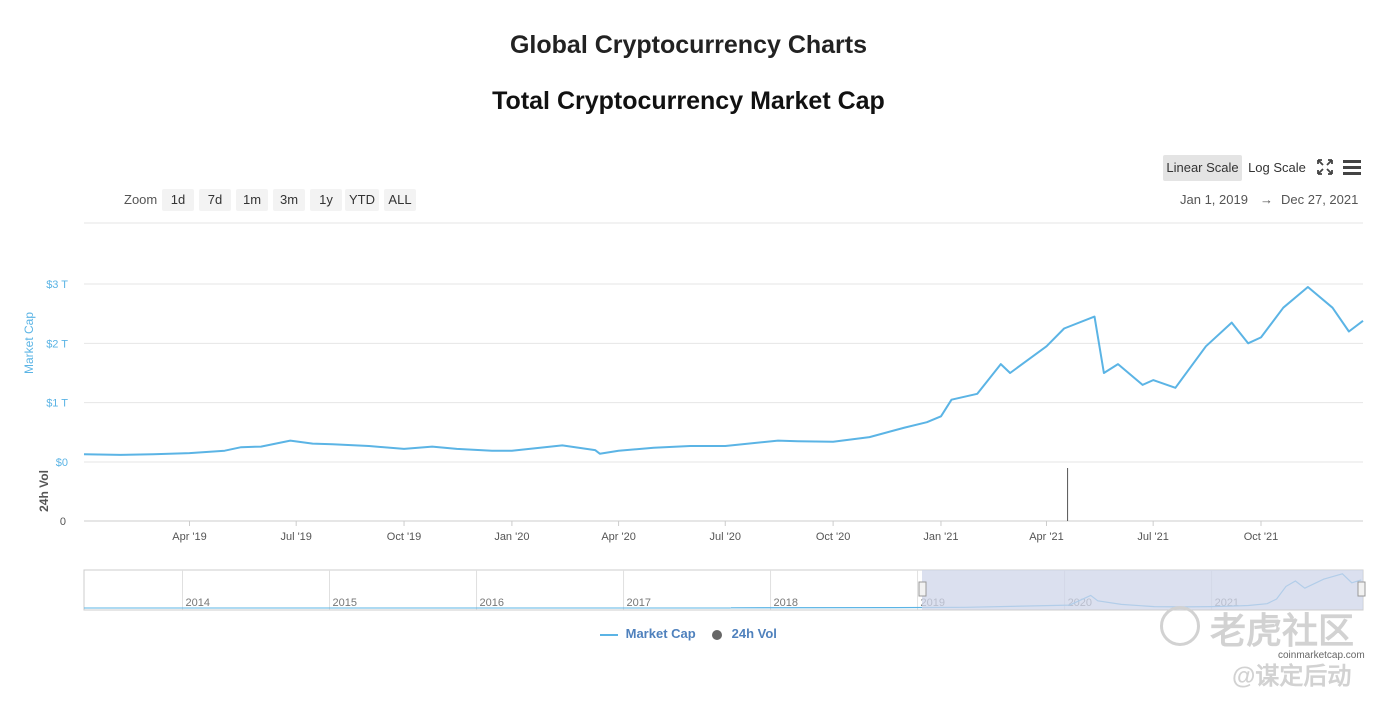 This screenshot has height=703, width=1377. What do you see at coordinates (1152, 537) in the screenshot?
I see `x-tick-label: Jul '21` at bounding box center [1152, 537].